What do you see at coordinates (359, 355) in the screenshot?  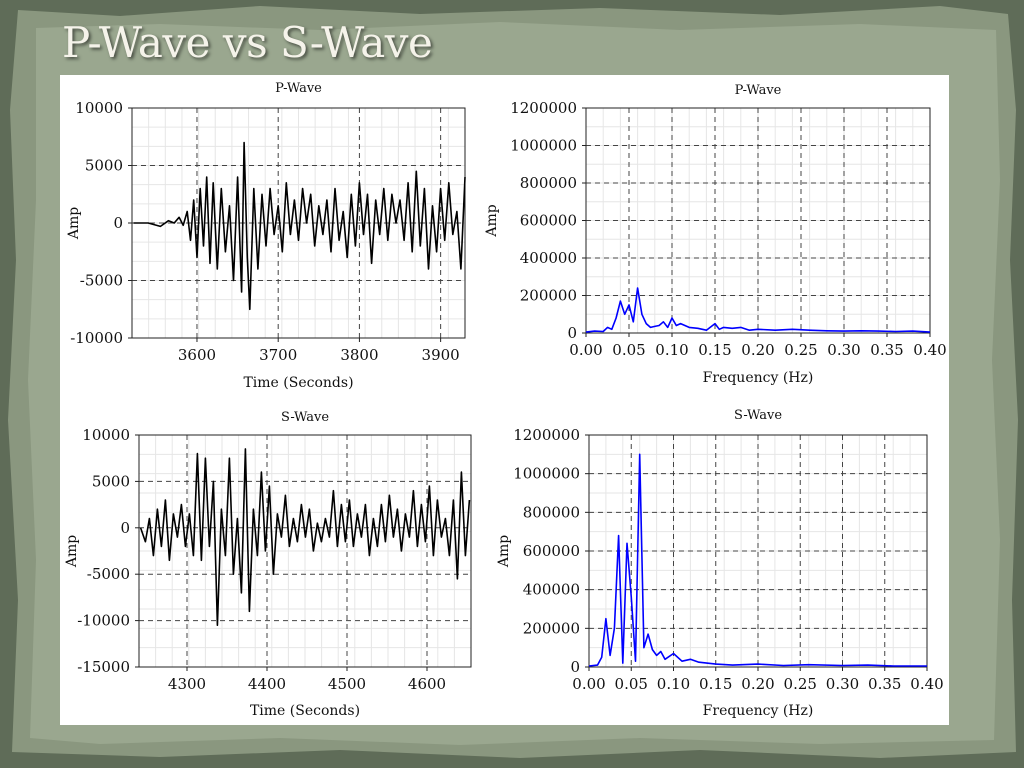 I see `x-tick-label: 3800` at bounding box center [359, 355].